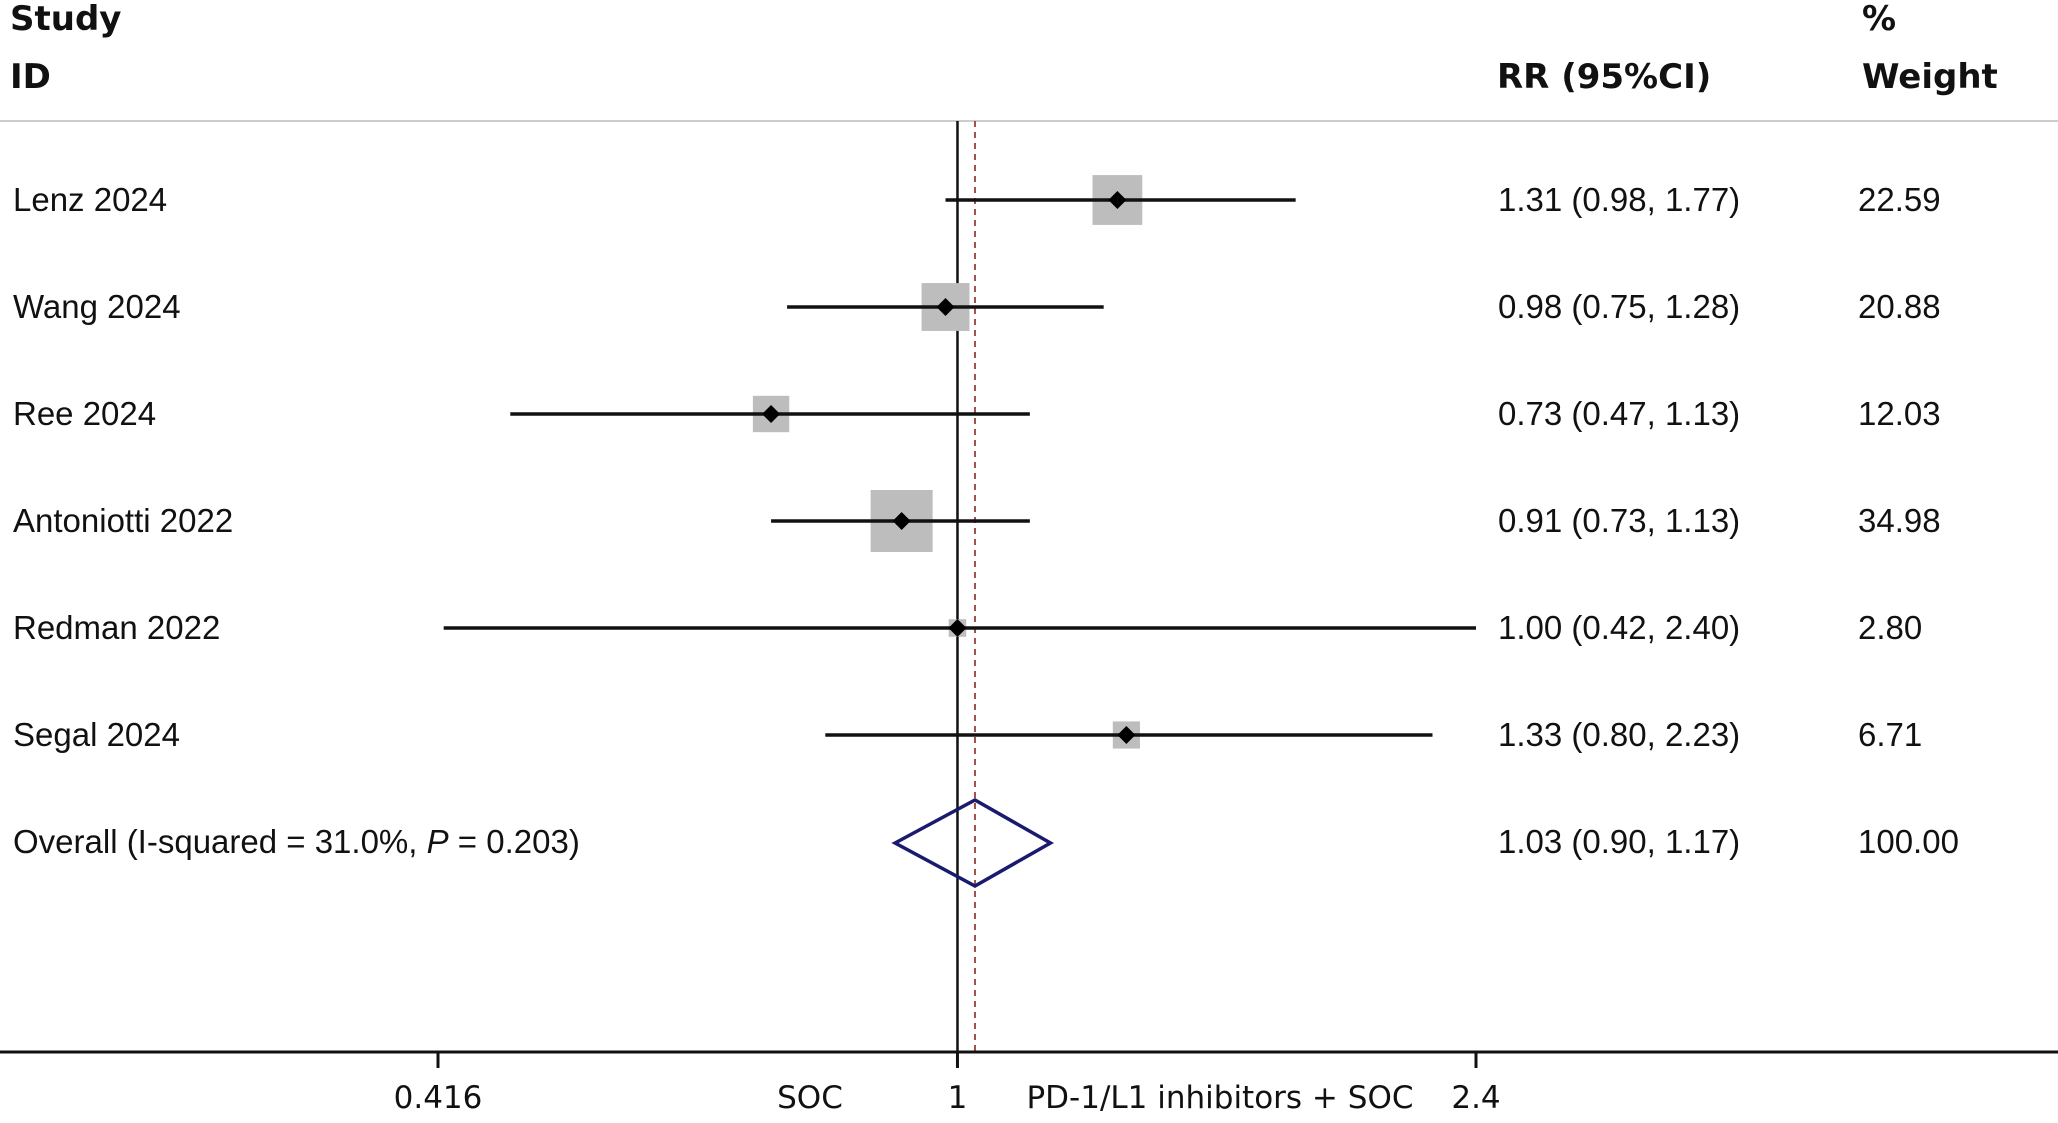  Describe the element at coordinates (1619, 306) in the screenshot. I see `study-ci-text-wang-2024: 0.98 (0.75, 1.28)` at that location.